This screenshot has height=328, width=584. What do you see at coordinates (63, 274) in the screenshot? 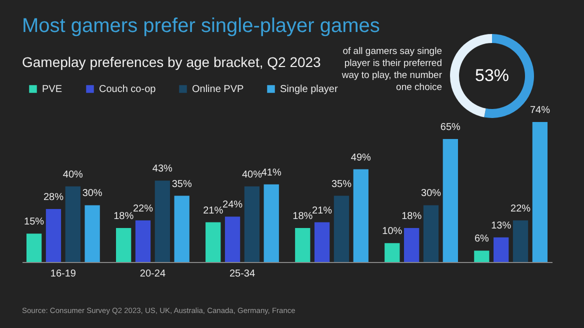
I see `x-tick-label: 16-19` at bounding box center [63, 274].